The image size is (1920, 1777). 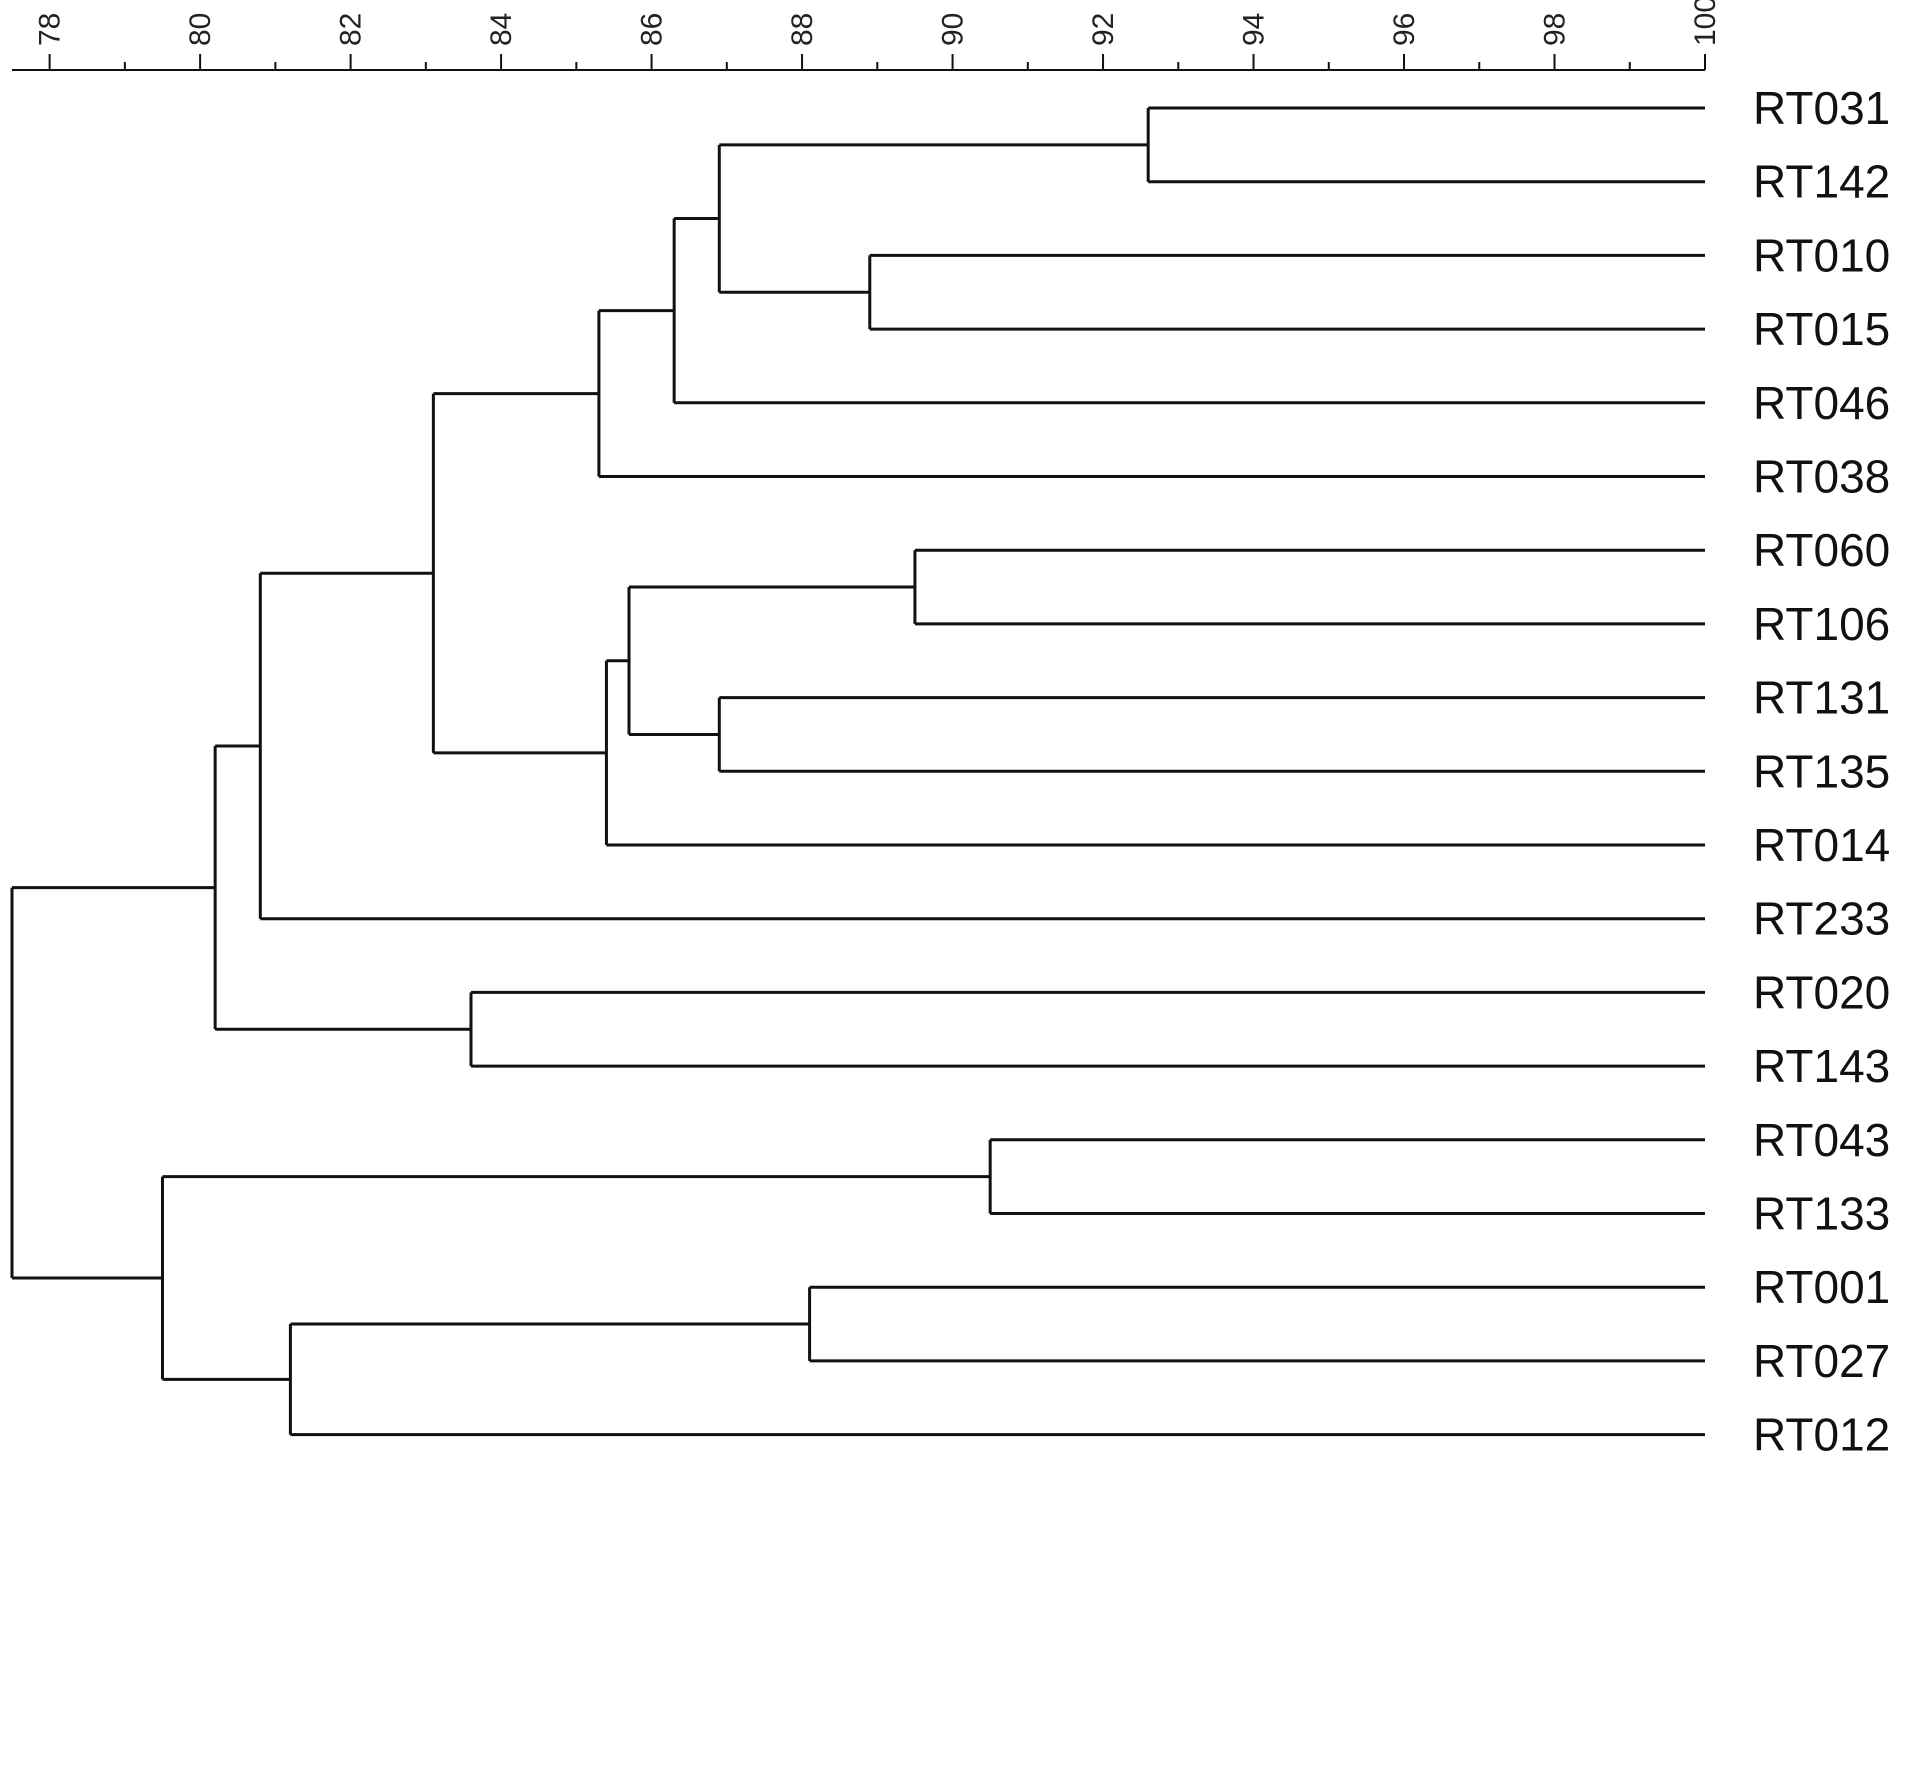 I want to click on leaf-label-rt031: RT031, so click(x=1821, y=108).